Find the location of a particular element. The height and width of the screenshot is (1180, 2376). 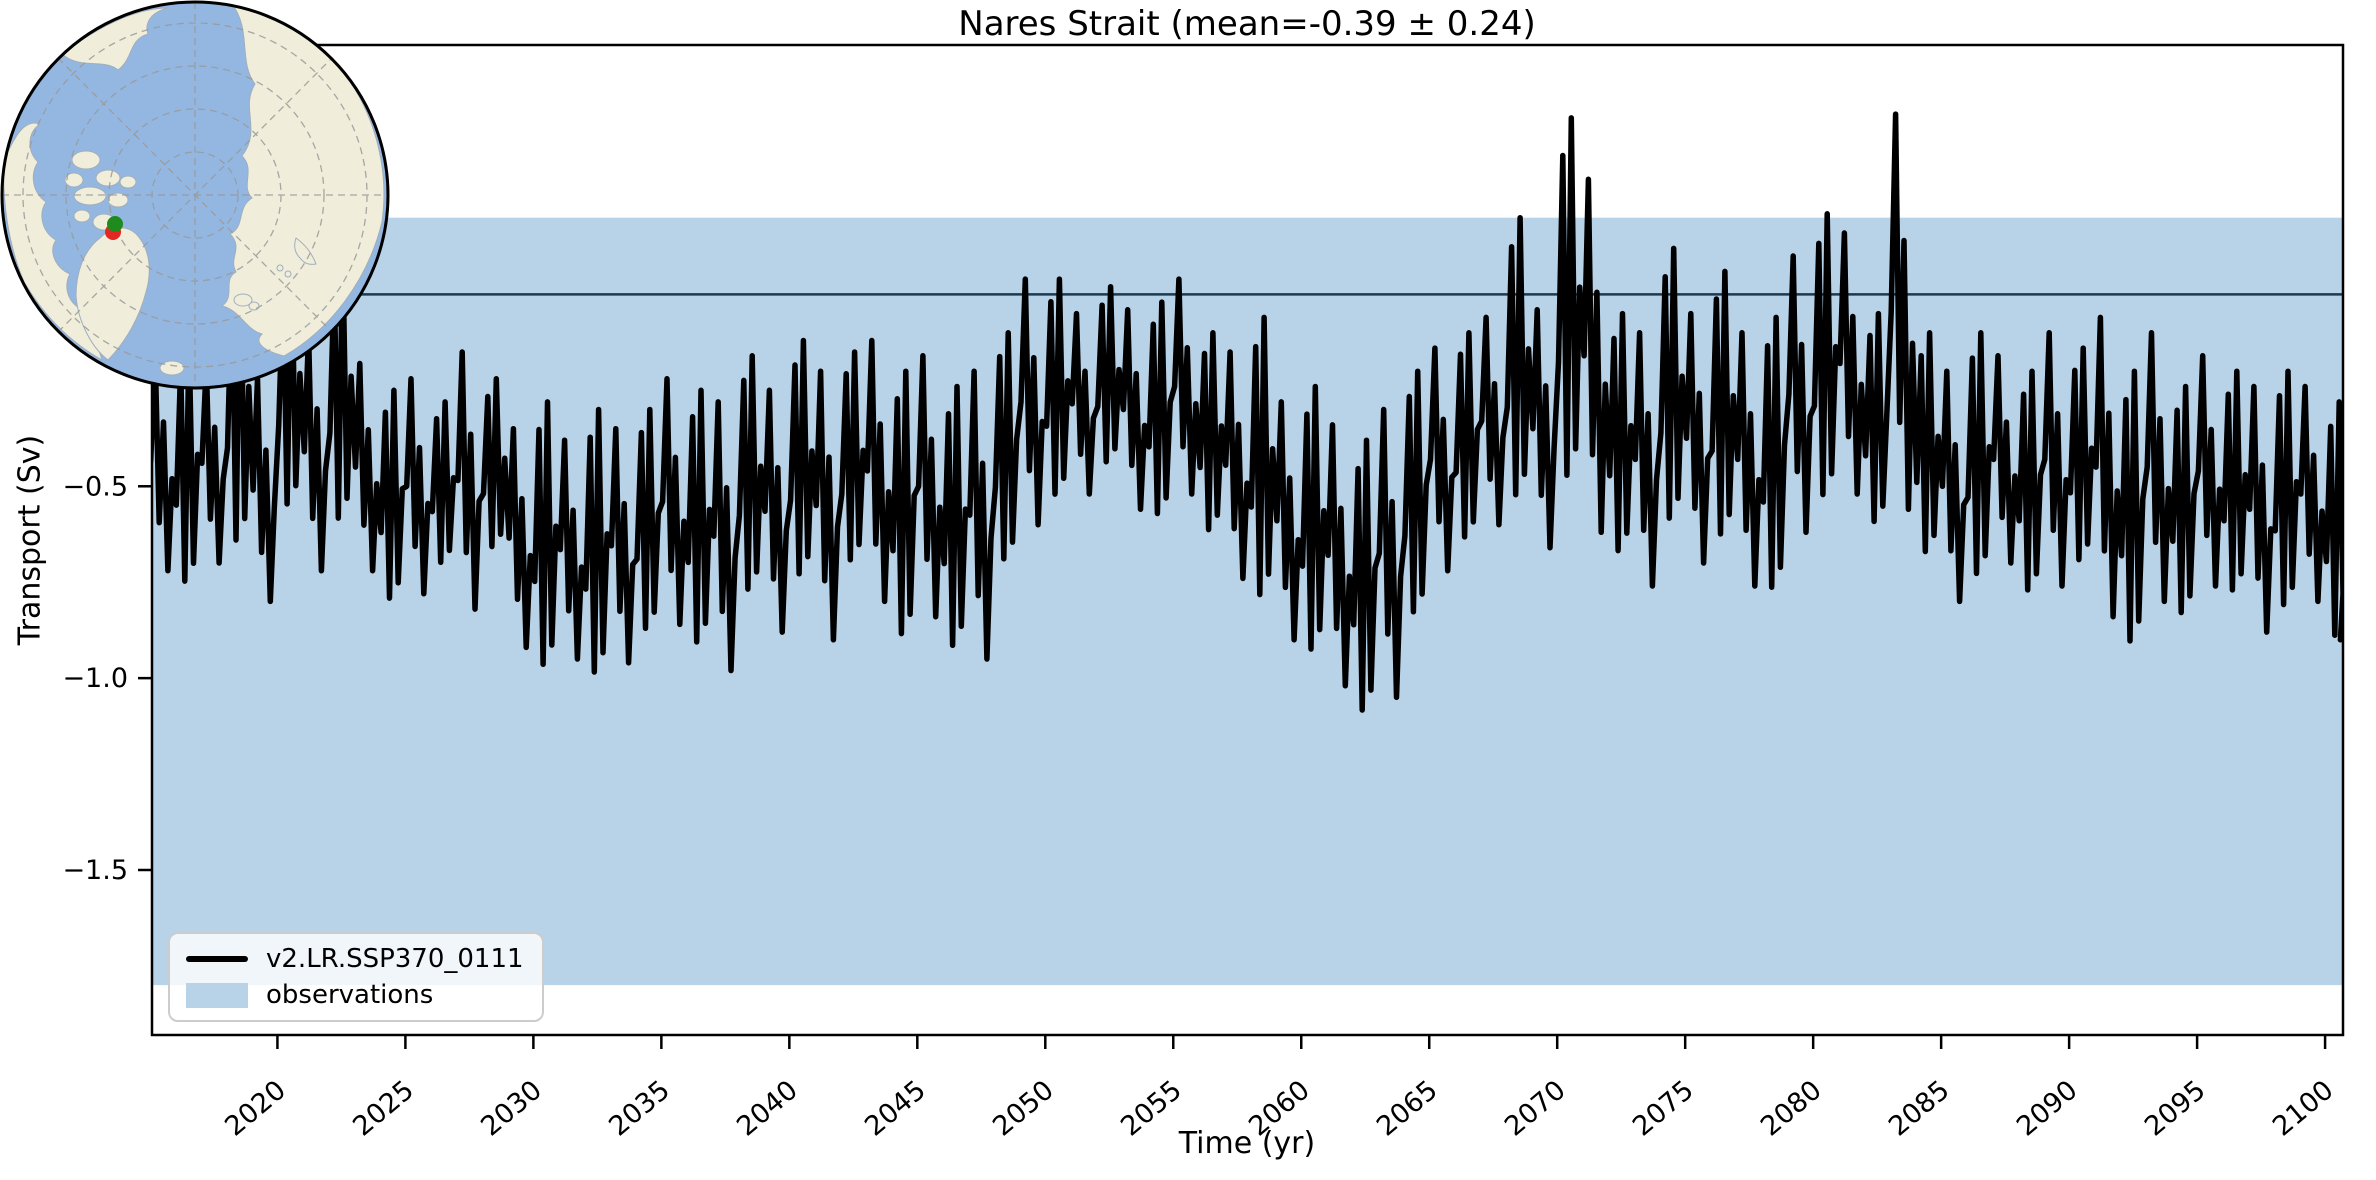

x-tick-label: 2030 is located at coordinates (511, 1109).